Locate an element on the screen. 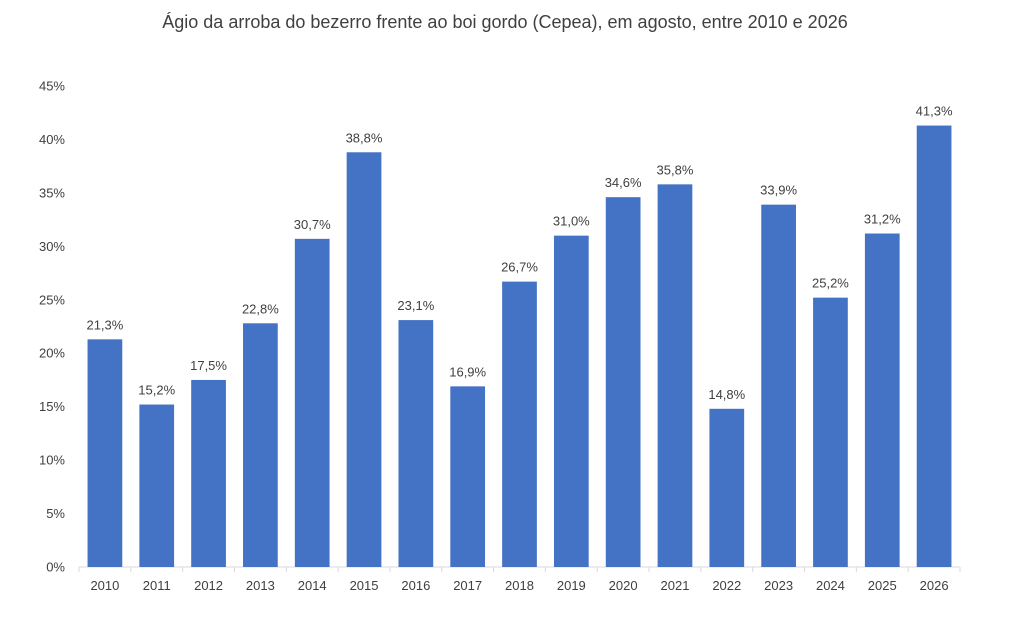  x-tick-label-2019: 2019 is located at coordinates (571, 585).